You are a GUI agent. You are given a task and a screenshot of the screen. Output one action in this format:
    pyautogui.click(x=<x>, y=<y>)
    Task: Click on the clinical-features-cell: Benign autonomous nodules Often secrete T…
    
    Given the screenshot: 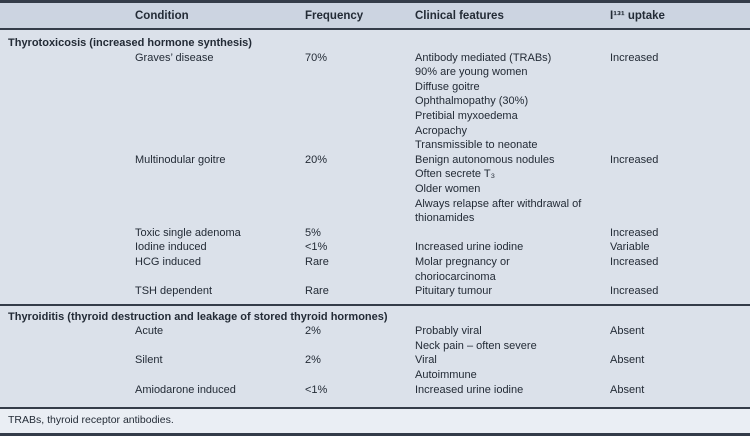 What is the action you would take?
    pyautogui.click(x=504, y=189)
    